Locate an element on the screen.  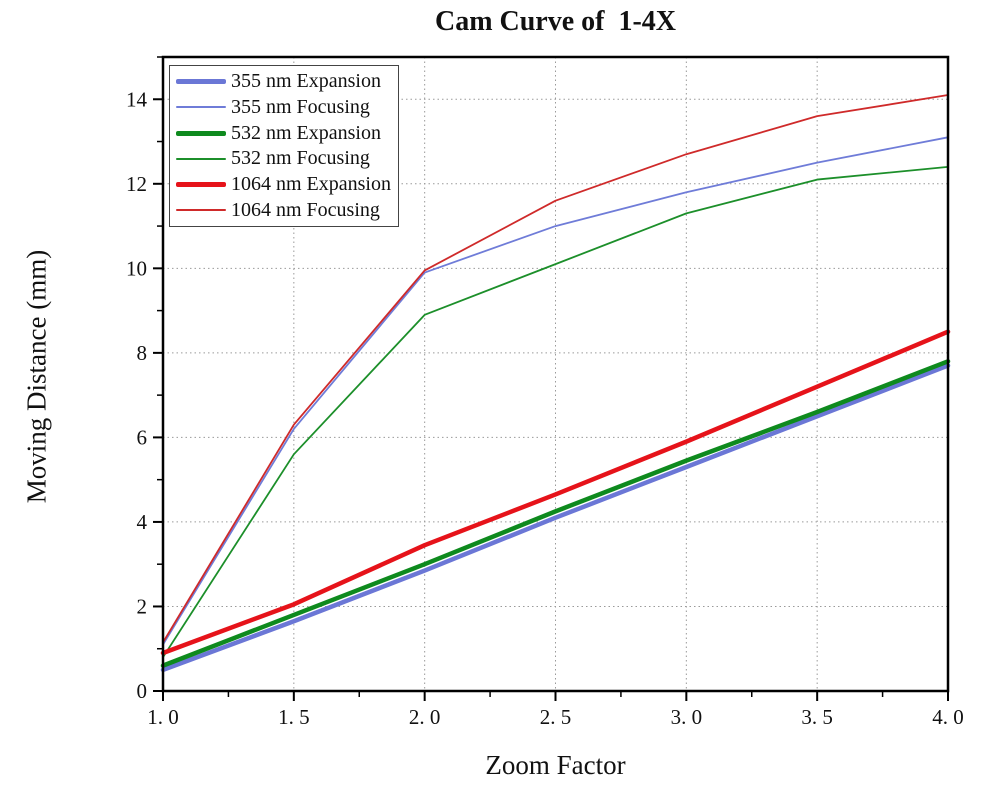
legend-label: 355 nm Expansion is located at coordinates (306, 81).